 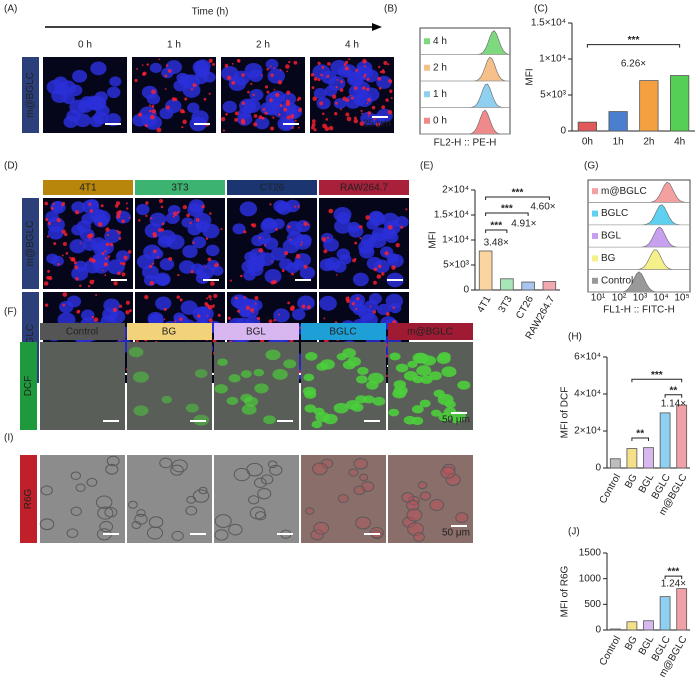 What do you see at coordinates (28, 499) in the screenshot?
I see `row-label-box` at bounding box center [28, 499].